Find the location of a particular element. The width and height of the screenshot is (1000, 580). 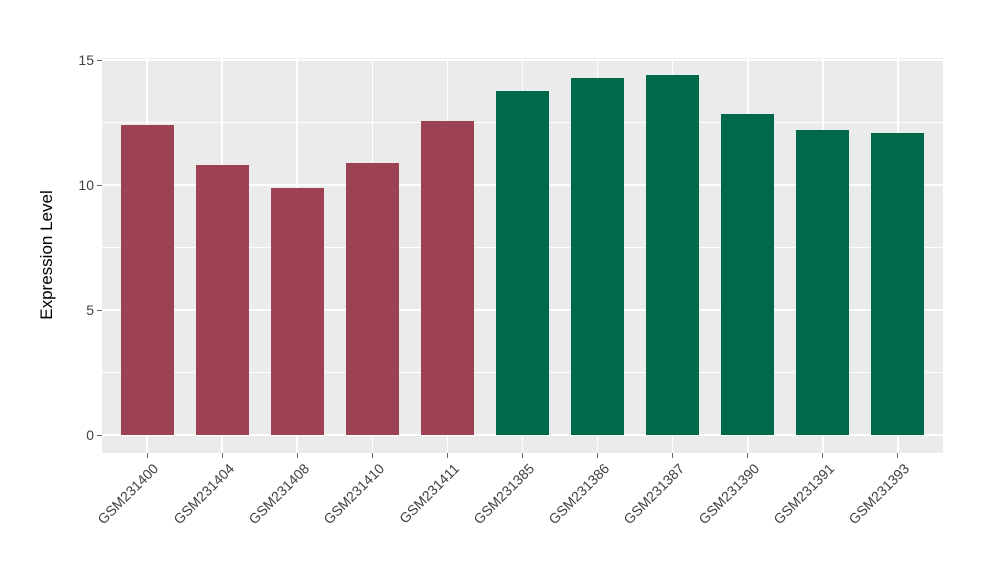

bar-GSM231411 is located at coordinates (447, 278).